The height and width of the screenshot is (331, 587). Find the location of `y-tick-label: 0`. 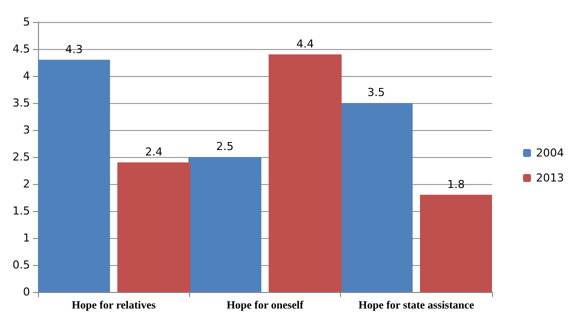

y-tick-label: 0 is located at coordinates (26, 292).